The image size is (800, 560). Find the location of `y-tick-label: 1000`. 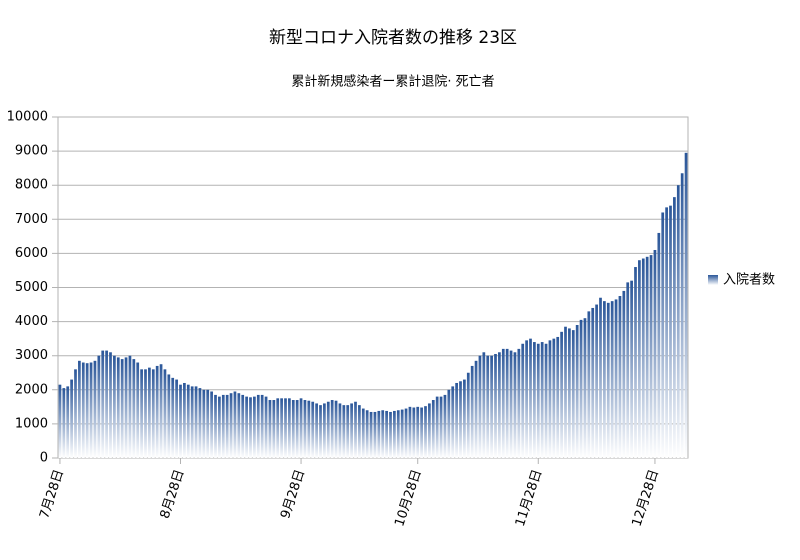

y-tick-label: 1000 is located at coordinates (31, 423).